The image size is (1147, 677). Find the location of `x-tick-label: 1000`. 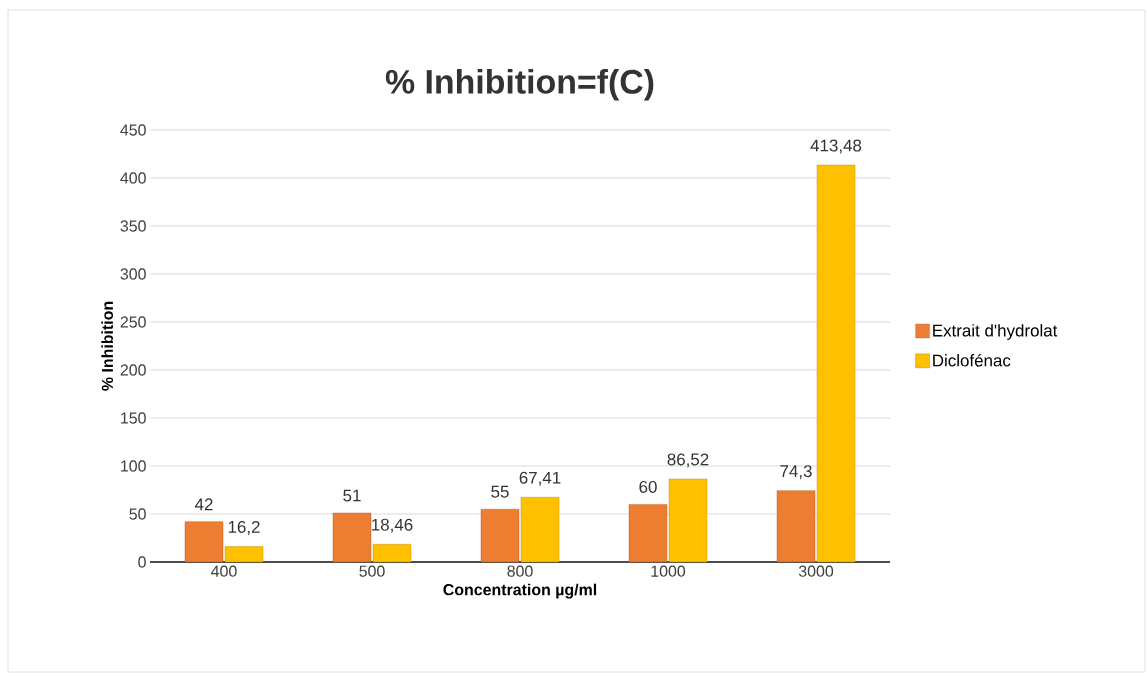

x-tick-label: 1000 is located at coordinates (668, 571).